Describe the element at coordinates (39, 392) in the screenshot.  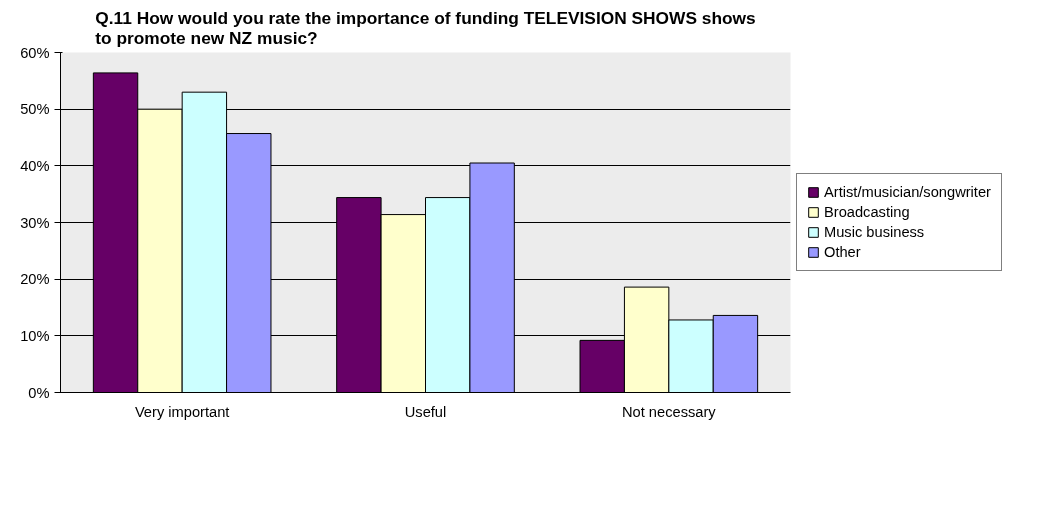
I see `y-tick-label: 0%` at that location.